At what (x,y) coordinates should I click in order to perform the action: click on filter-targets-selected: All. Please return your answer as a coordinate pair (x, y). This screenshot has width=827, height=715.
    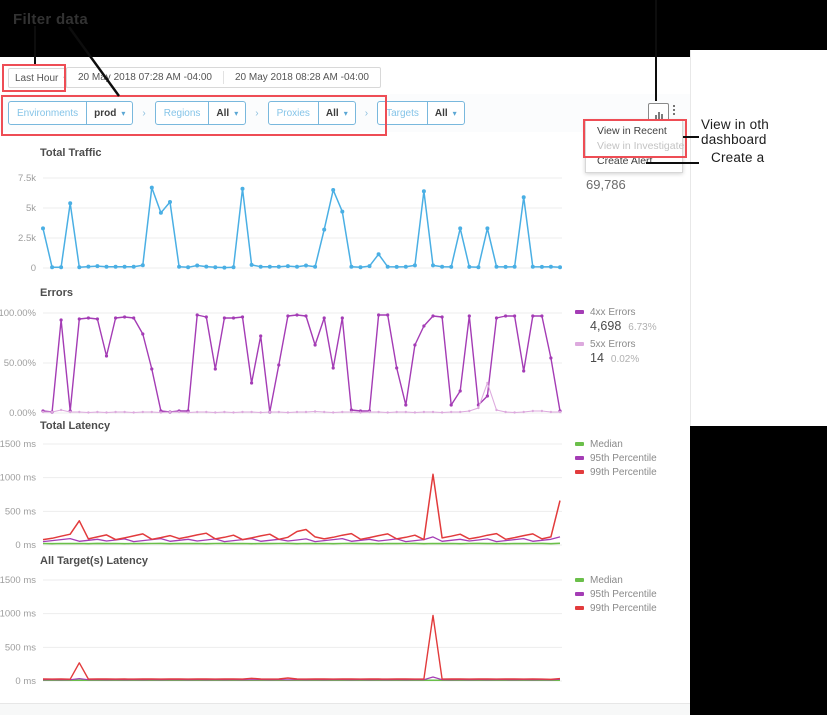
    Looking at the image, I should click on (441, 113).